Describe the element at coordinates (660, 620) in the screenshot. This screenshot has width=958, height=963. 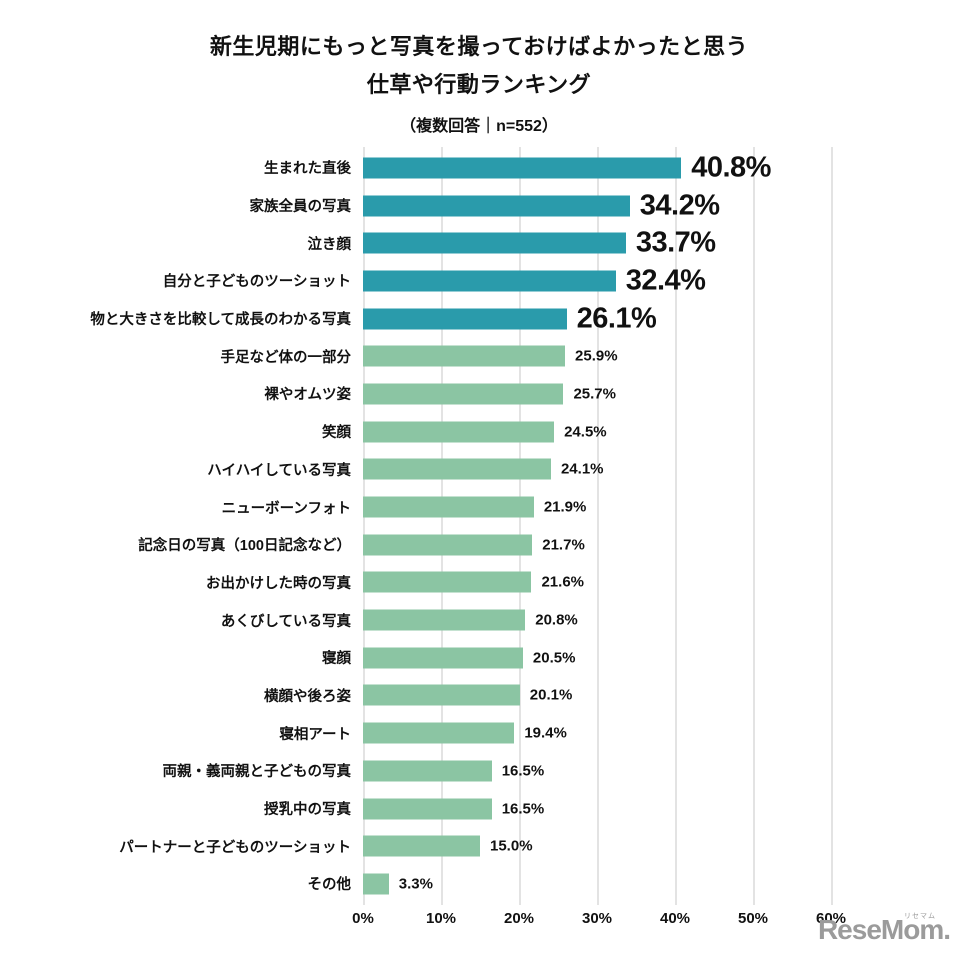
I see `bar-track: 20.8%` at that location.